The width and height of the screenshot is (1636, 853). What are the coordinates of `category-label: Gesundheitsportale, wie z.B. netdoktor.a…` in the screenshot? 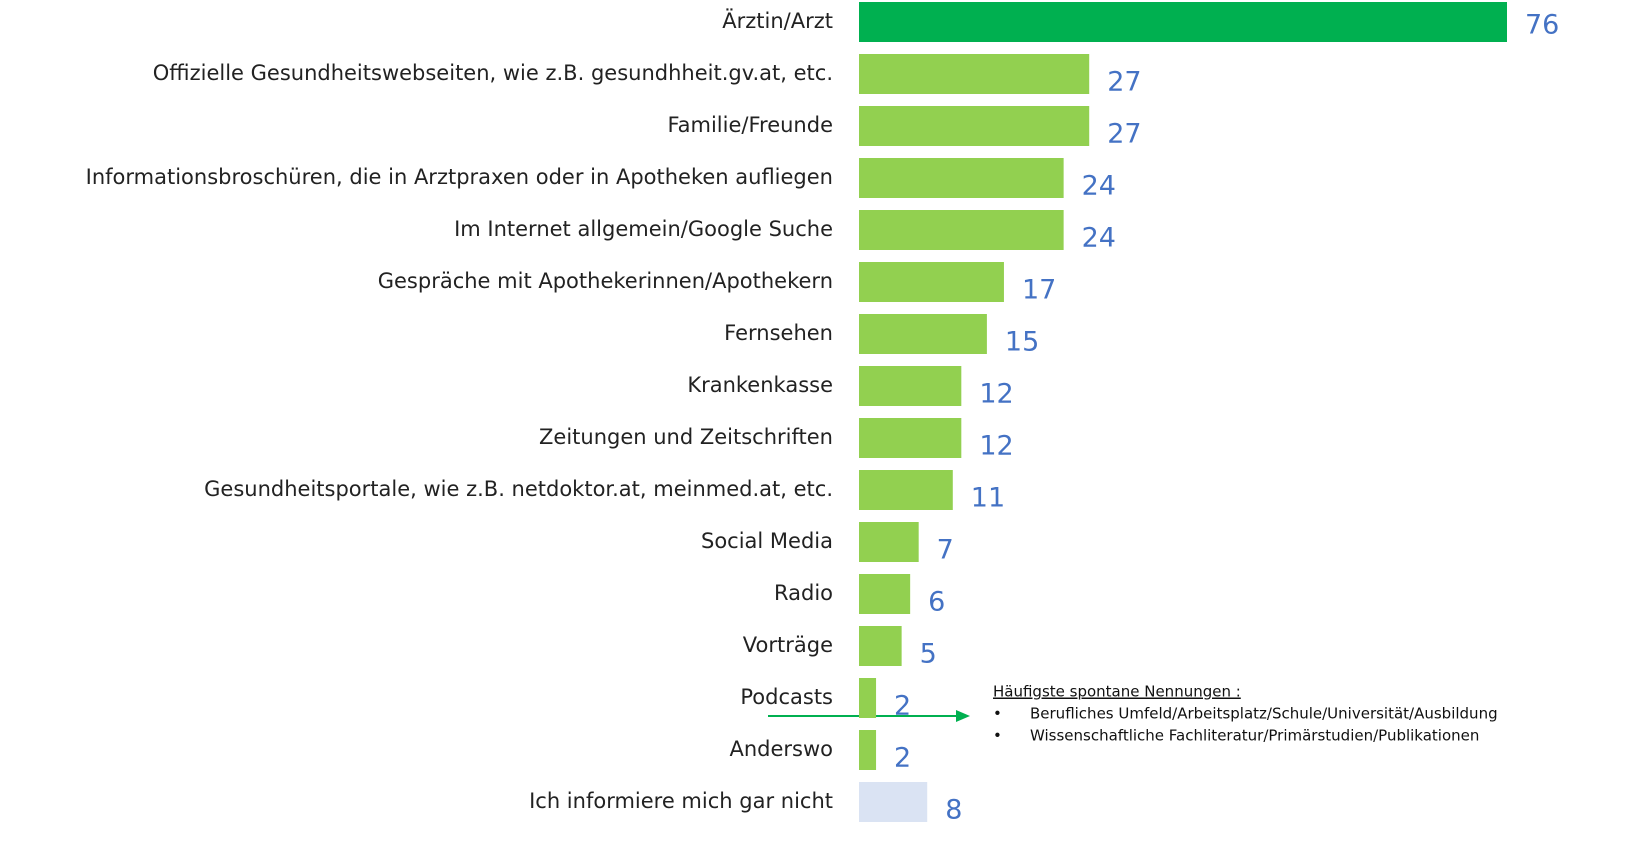 It's located at (518, 489).